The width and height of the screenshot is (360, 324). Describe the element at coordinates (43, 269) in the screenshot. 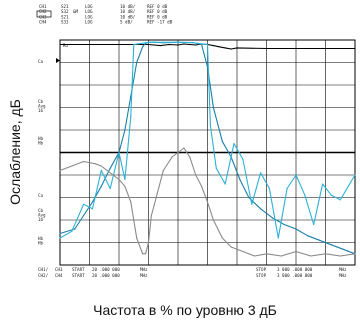

I see `footer-channel: CH1/` at that location.